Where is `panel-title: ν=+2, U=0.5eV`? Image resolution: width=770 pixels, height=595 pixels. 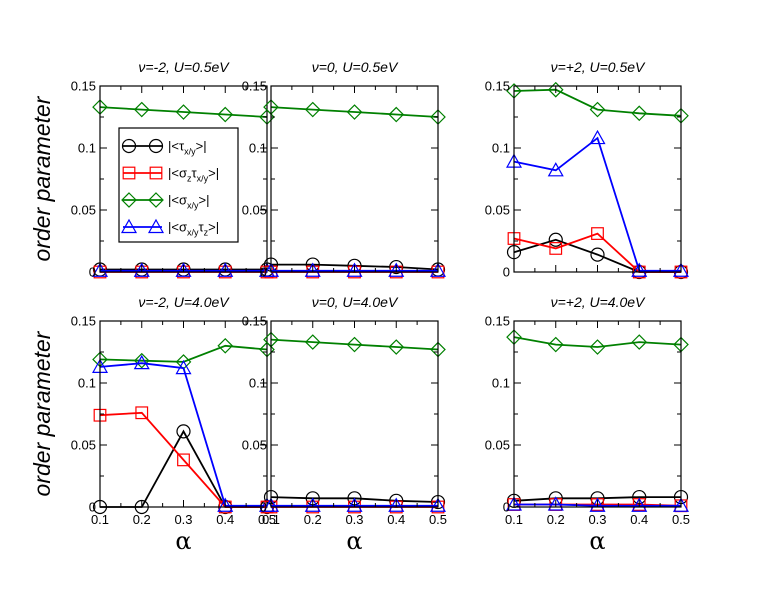
panel-title: ν=+2, U=0.5eV is located at coordinates (598, 67).